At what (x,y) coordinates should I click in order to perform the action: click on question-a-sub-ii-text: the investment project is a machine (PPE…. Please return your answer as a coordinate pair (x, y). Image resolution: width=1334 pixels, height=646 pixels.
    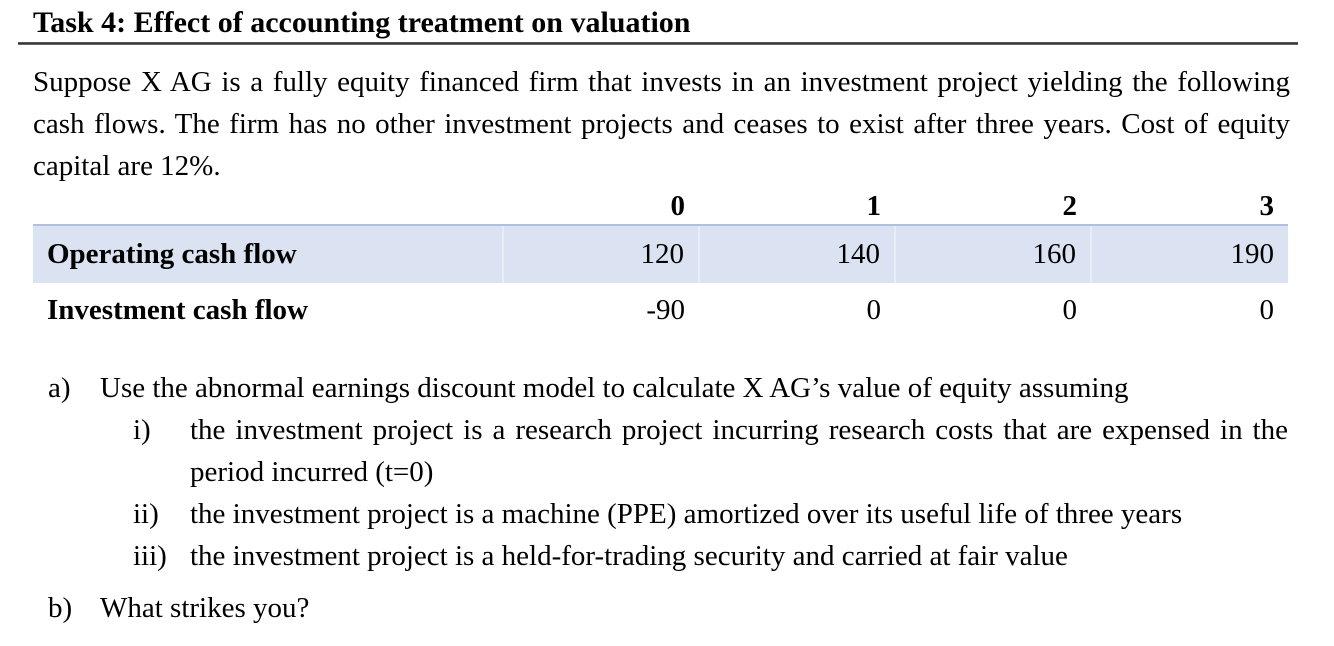
    Looking at the image, I should click on (686, 514).